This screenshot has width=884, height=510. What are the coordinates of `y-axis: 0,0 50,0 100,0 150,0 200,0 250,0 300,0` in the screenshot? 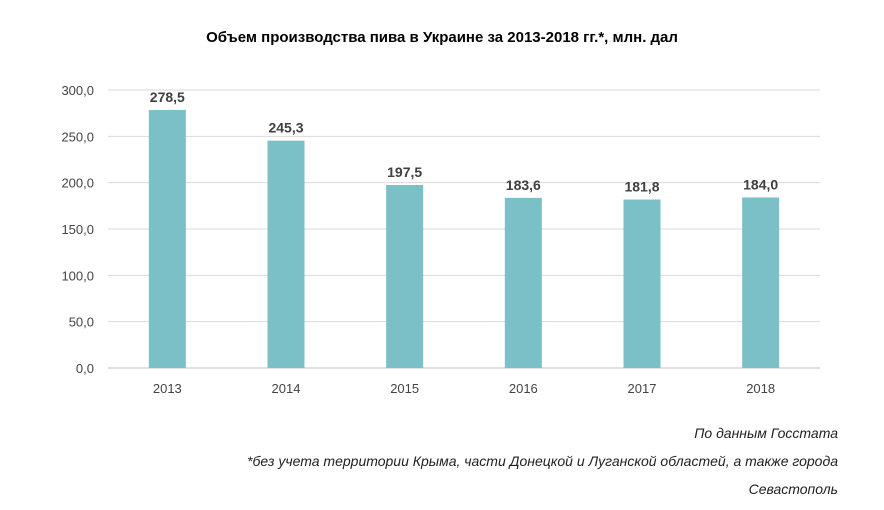 It's located at (77, 229).